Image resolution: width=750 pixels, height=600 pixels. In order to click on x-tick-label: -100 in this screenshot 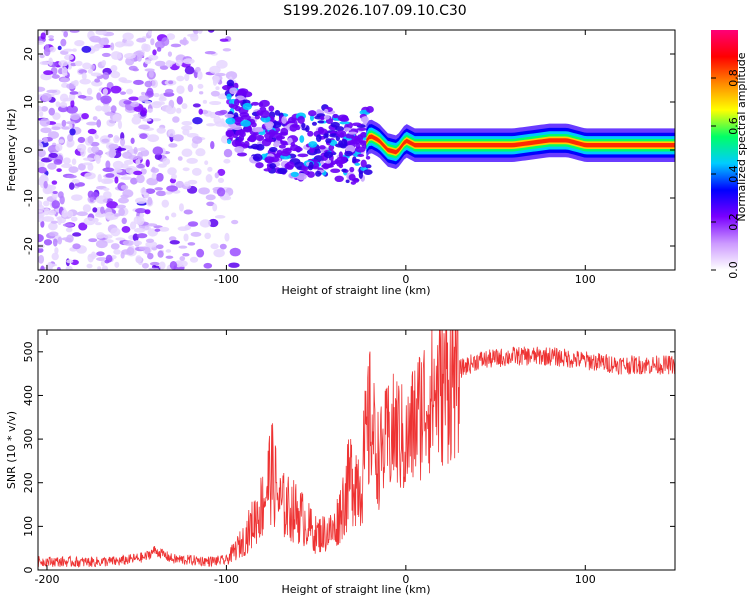, I will do `click(226, 579)`.